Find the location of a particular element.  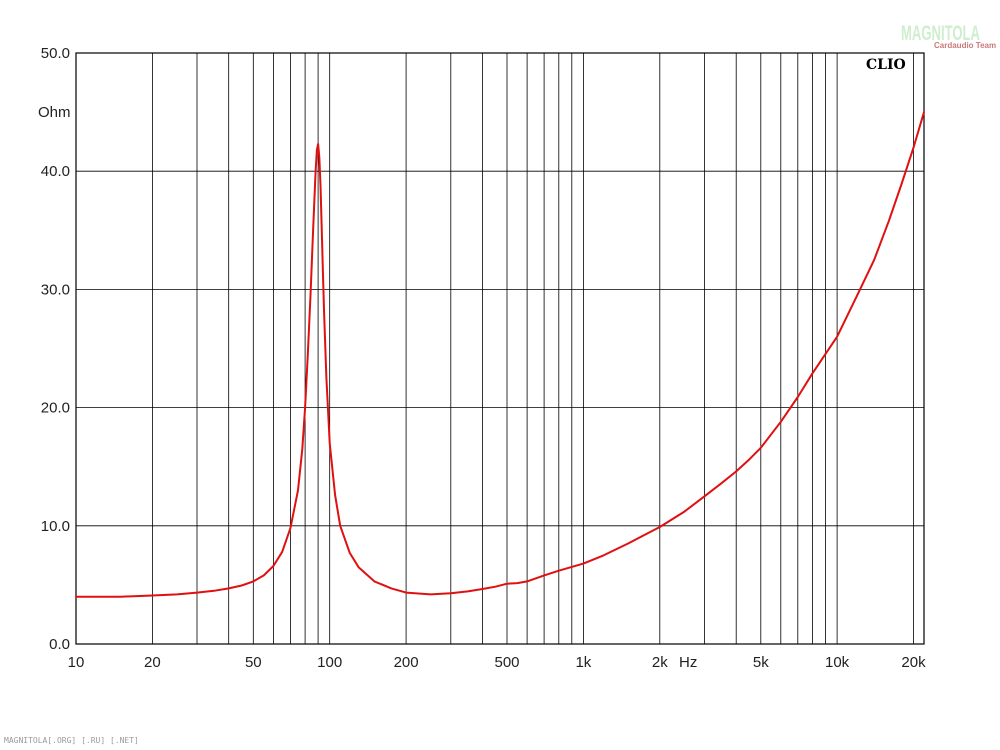

x-tick-label: 1k is located at coordinates (583, 662).